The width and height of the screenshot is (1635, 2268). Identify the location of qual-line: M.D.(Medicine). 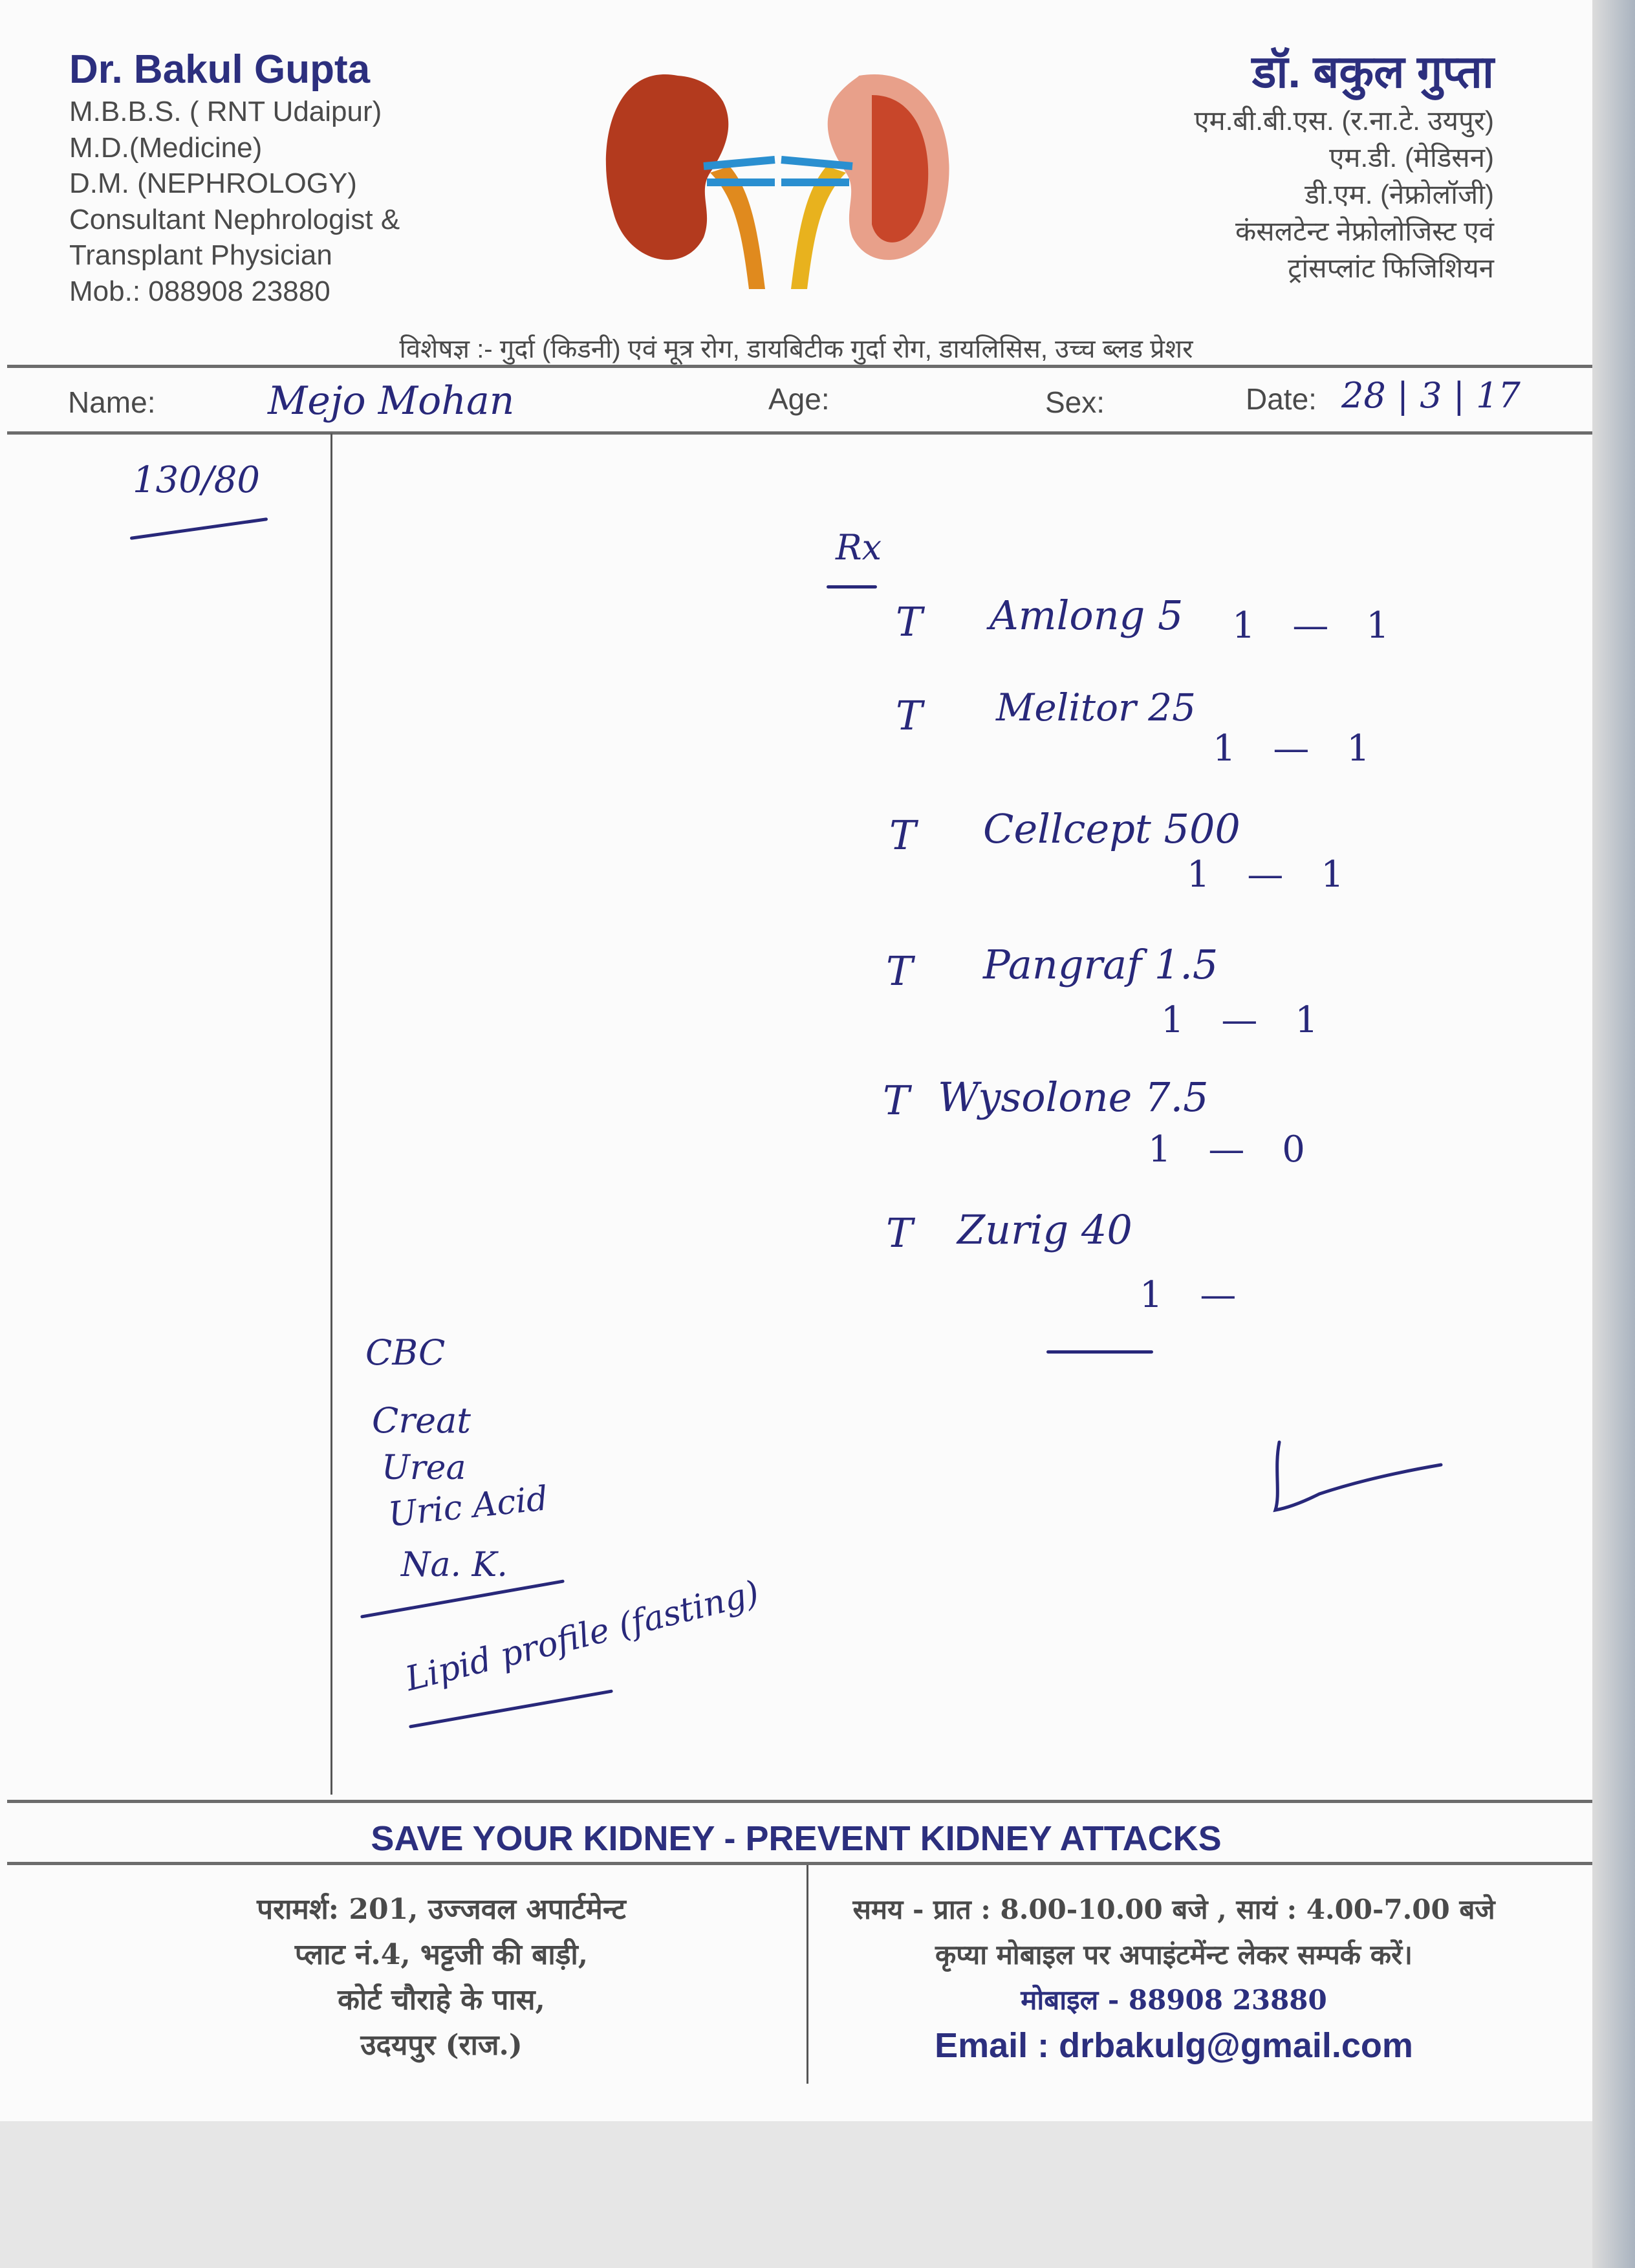
(166, 147).